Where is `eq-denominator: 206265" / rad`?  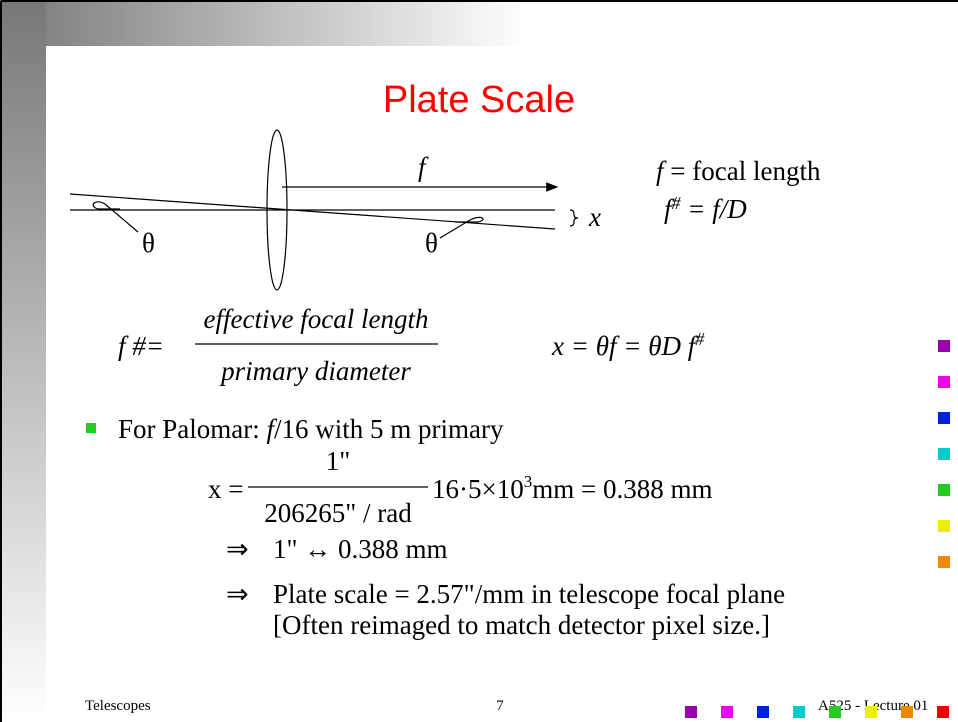
eq-denominator: 206265" / rad is located at coordinates (338, 513).